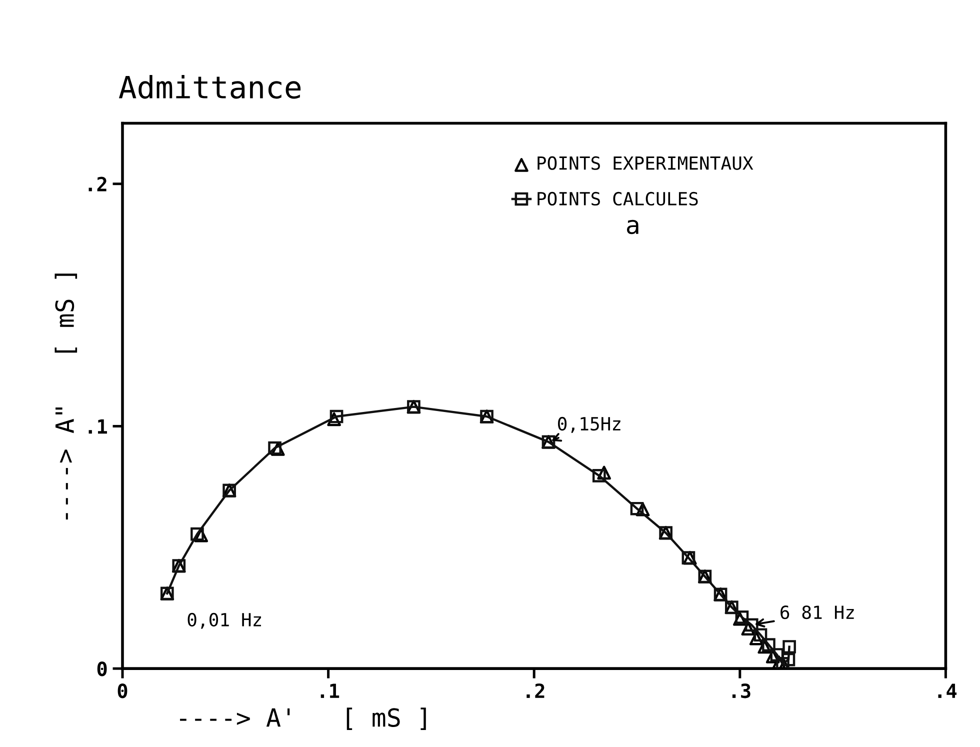  What do you see at coordinates (209, 87) in the screenshot?
I see `chart-title: Admittance` at bounding box center [209, 87].